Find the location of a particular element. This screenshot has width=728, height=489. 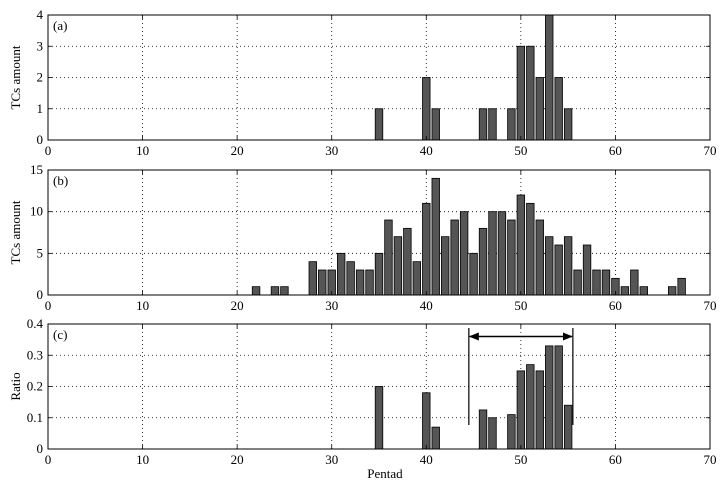

y-axis-label: Ratio is located at coordinates (15, 386).